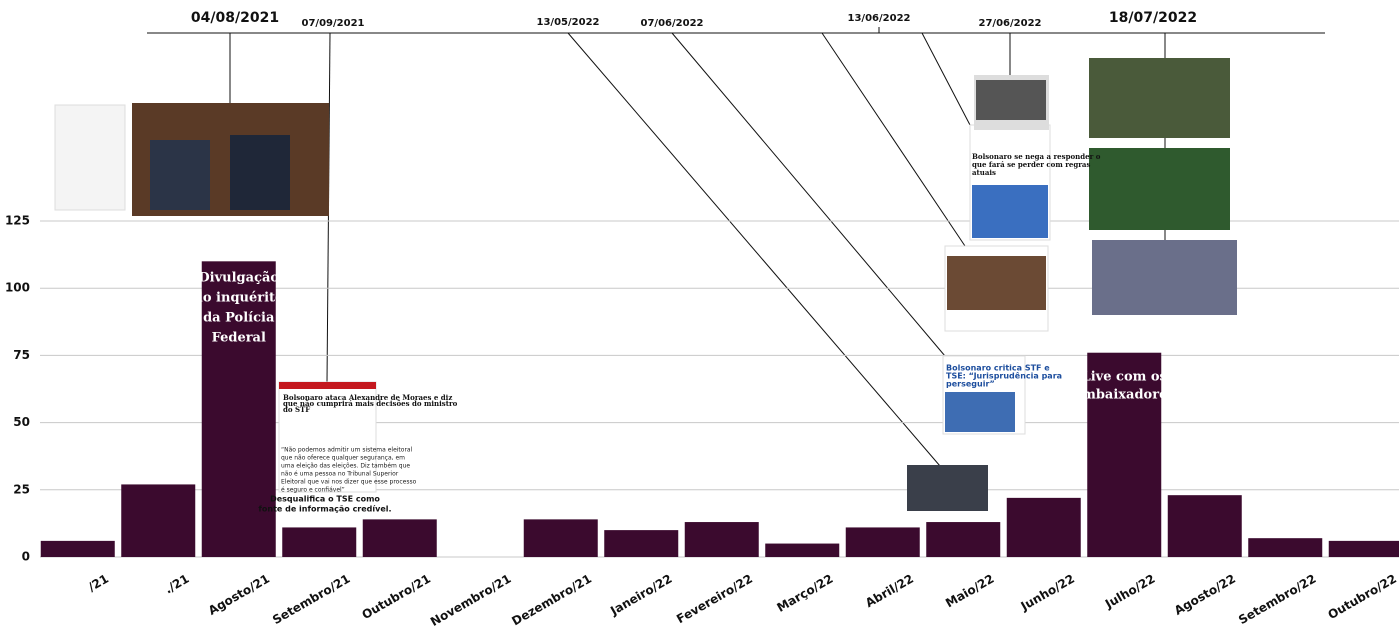 This screenshot has height=639, width=1399. What do you see at coordinates (21, 489) in the screenshot?
I see `y-tick-label: 25` at bounding box center [21, 489].